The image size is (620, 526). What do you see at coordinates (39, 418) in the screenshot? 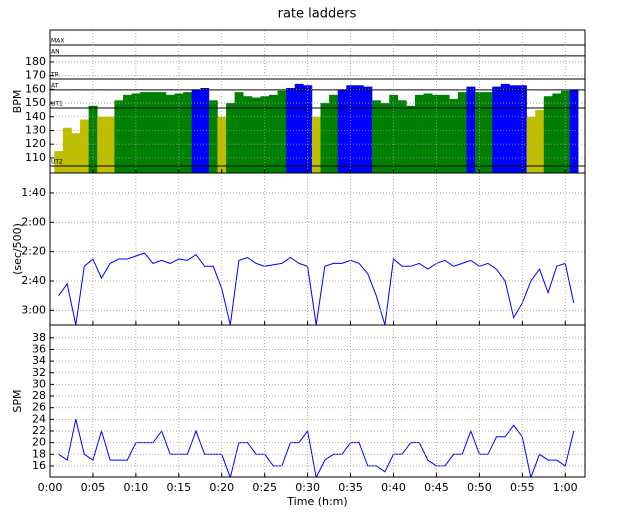
I see `y-tick-label: 24` at bounding box center [39, 418].